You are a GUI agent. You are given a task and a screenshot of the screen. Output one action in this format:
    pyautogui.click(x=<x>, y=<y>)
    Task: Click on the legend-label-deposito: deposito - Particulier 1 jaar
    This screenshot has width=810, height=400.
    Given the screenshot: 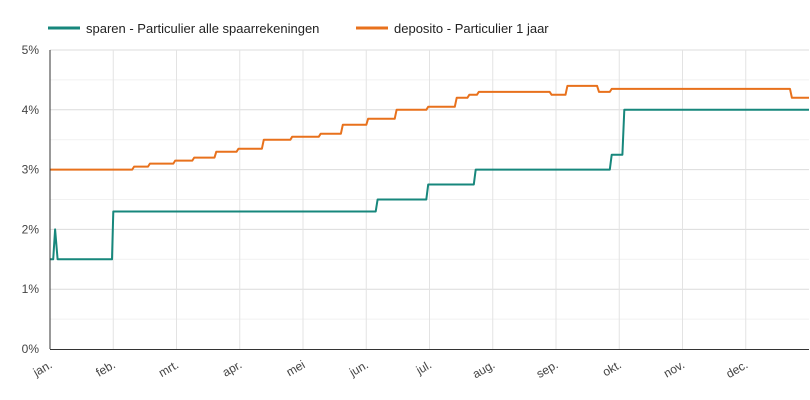 What is the action you would take?
    pyautogui.click(x=471, y=28)
    